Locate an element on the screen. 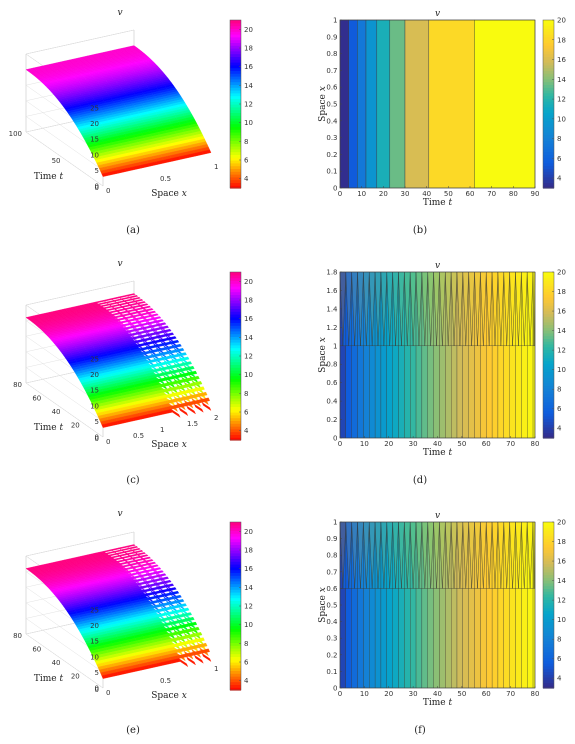 This screenshot has height=744, width=575. y-tick-label: 0.1 is located at coordinates (331, 672).